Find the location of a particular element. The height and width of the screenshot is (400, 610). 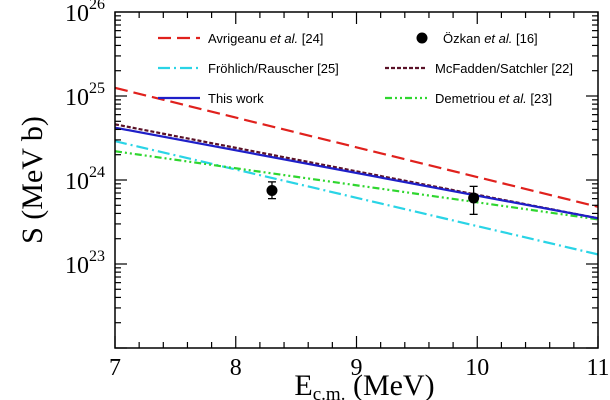

x-tick-label: 8 is located at coordinates (236, 368).